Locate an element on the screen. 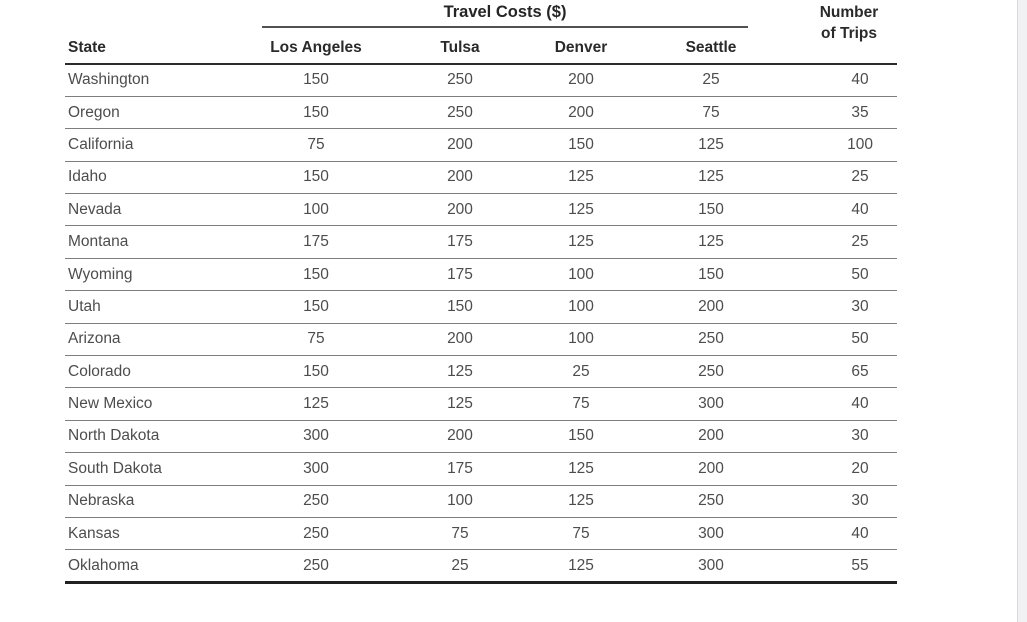 The height and width of the screenshot is (622, 1027). column-header-denver: Denver is located at coordinates (581, 46).